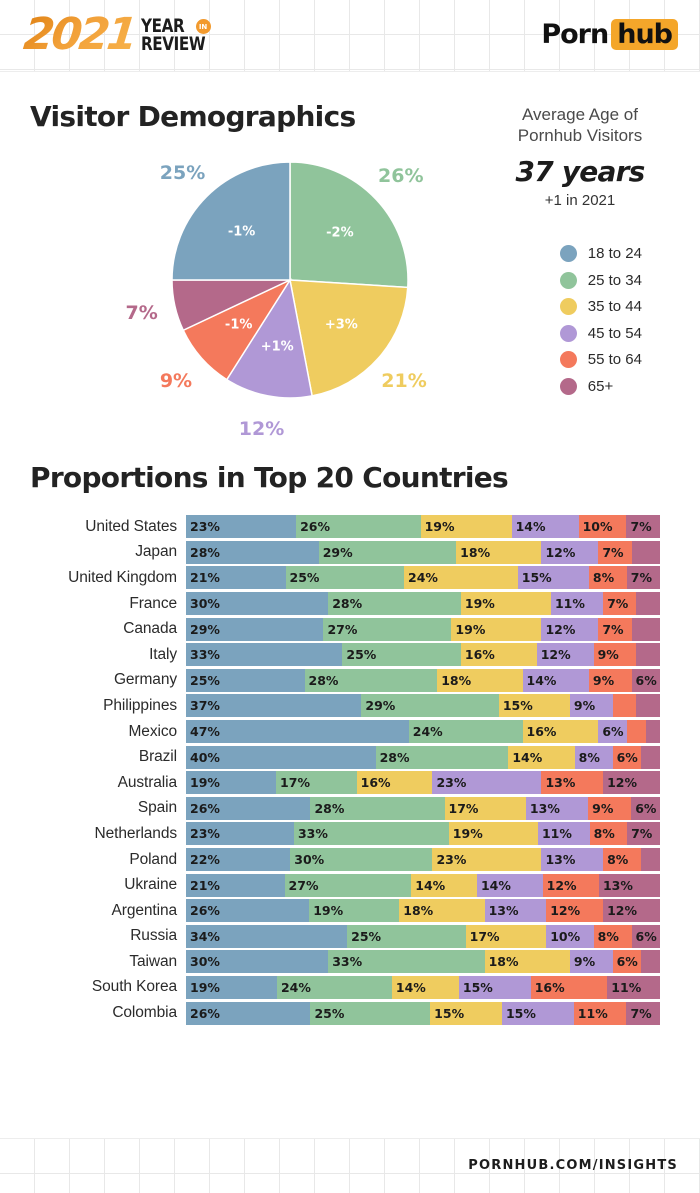 Image resolution: width=700 pixels, height=1193 pixels. I want to click on bar-segment: 47%, so click(297, 732).